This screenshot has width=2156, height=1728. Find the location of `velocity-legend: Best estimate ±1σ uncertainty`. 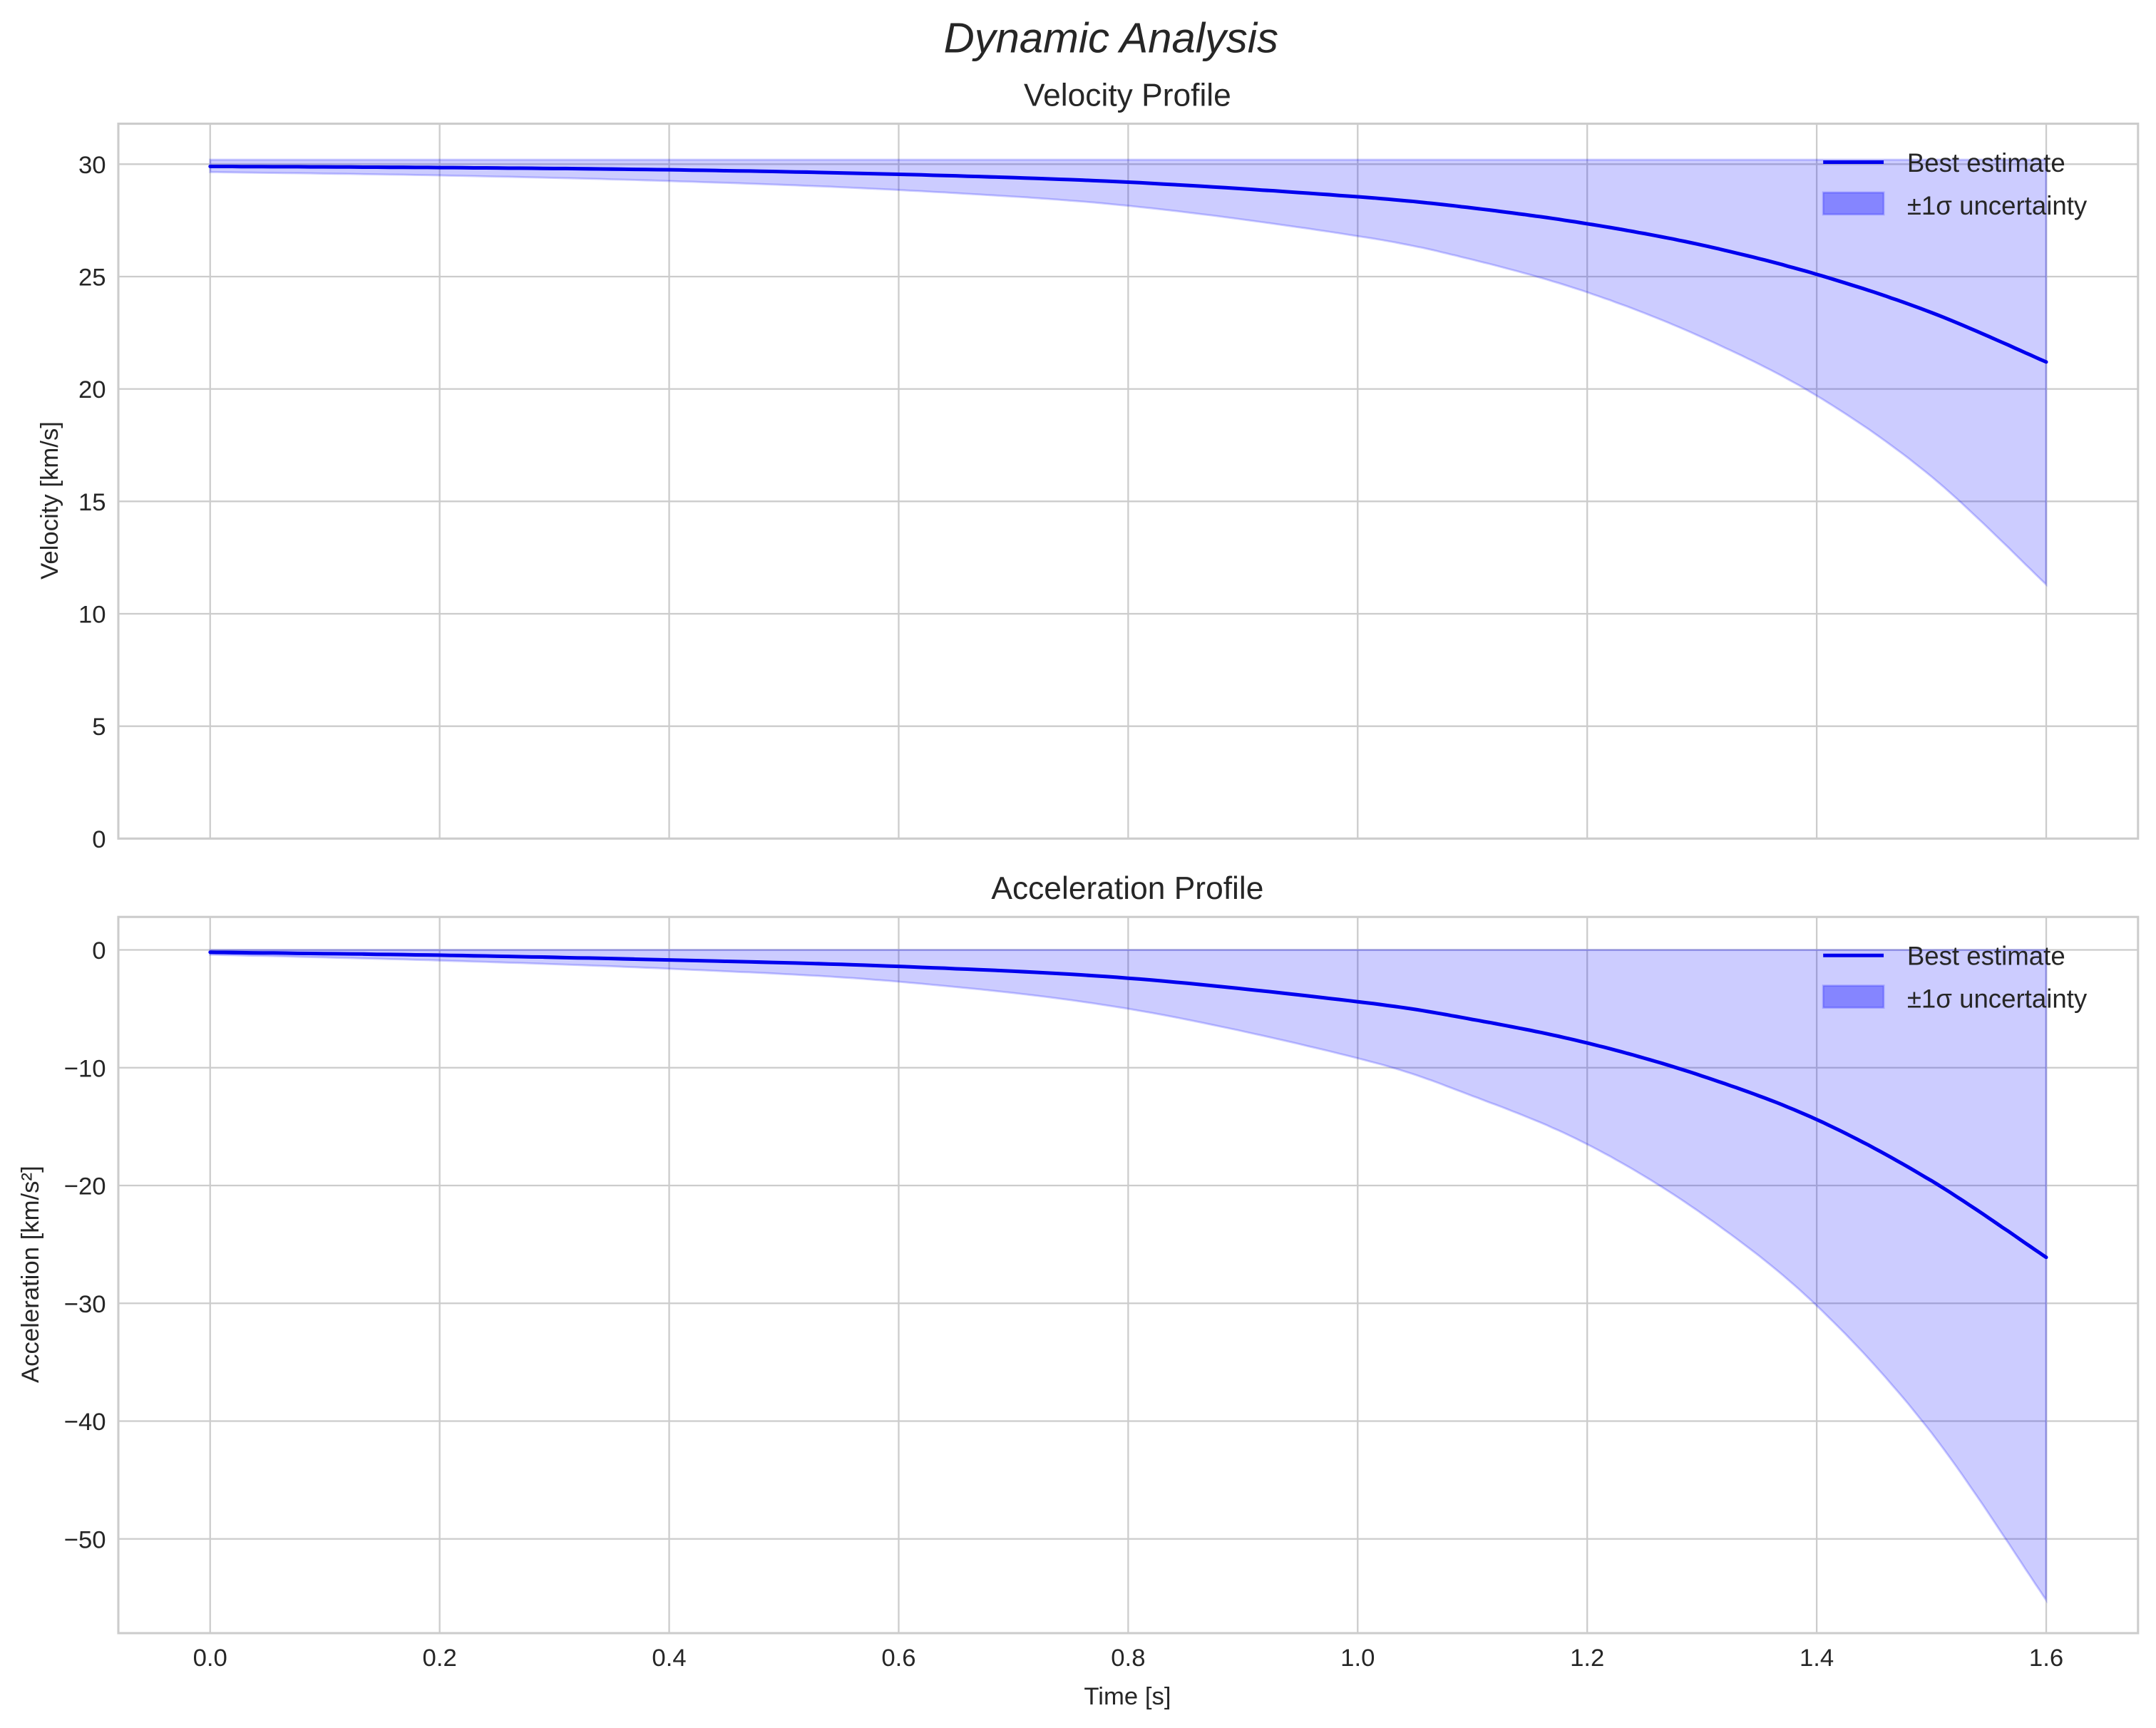

velocity-legend: Best estimate ±1σ uncertainty is located at coordinates (1955, 184).